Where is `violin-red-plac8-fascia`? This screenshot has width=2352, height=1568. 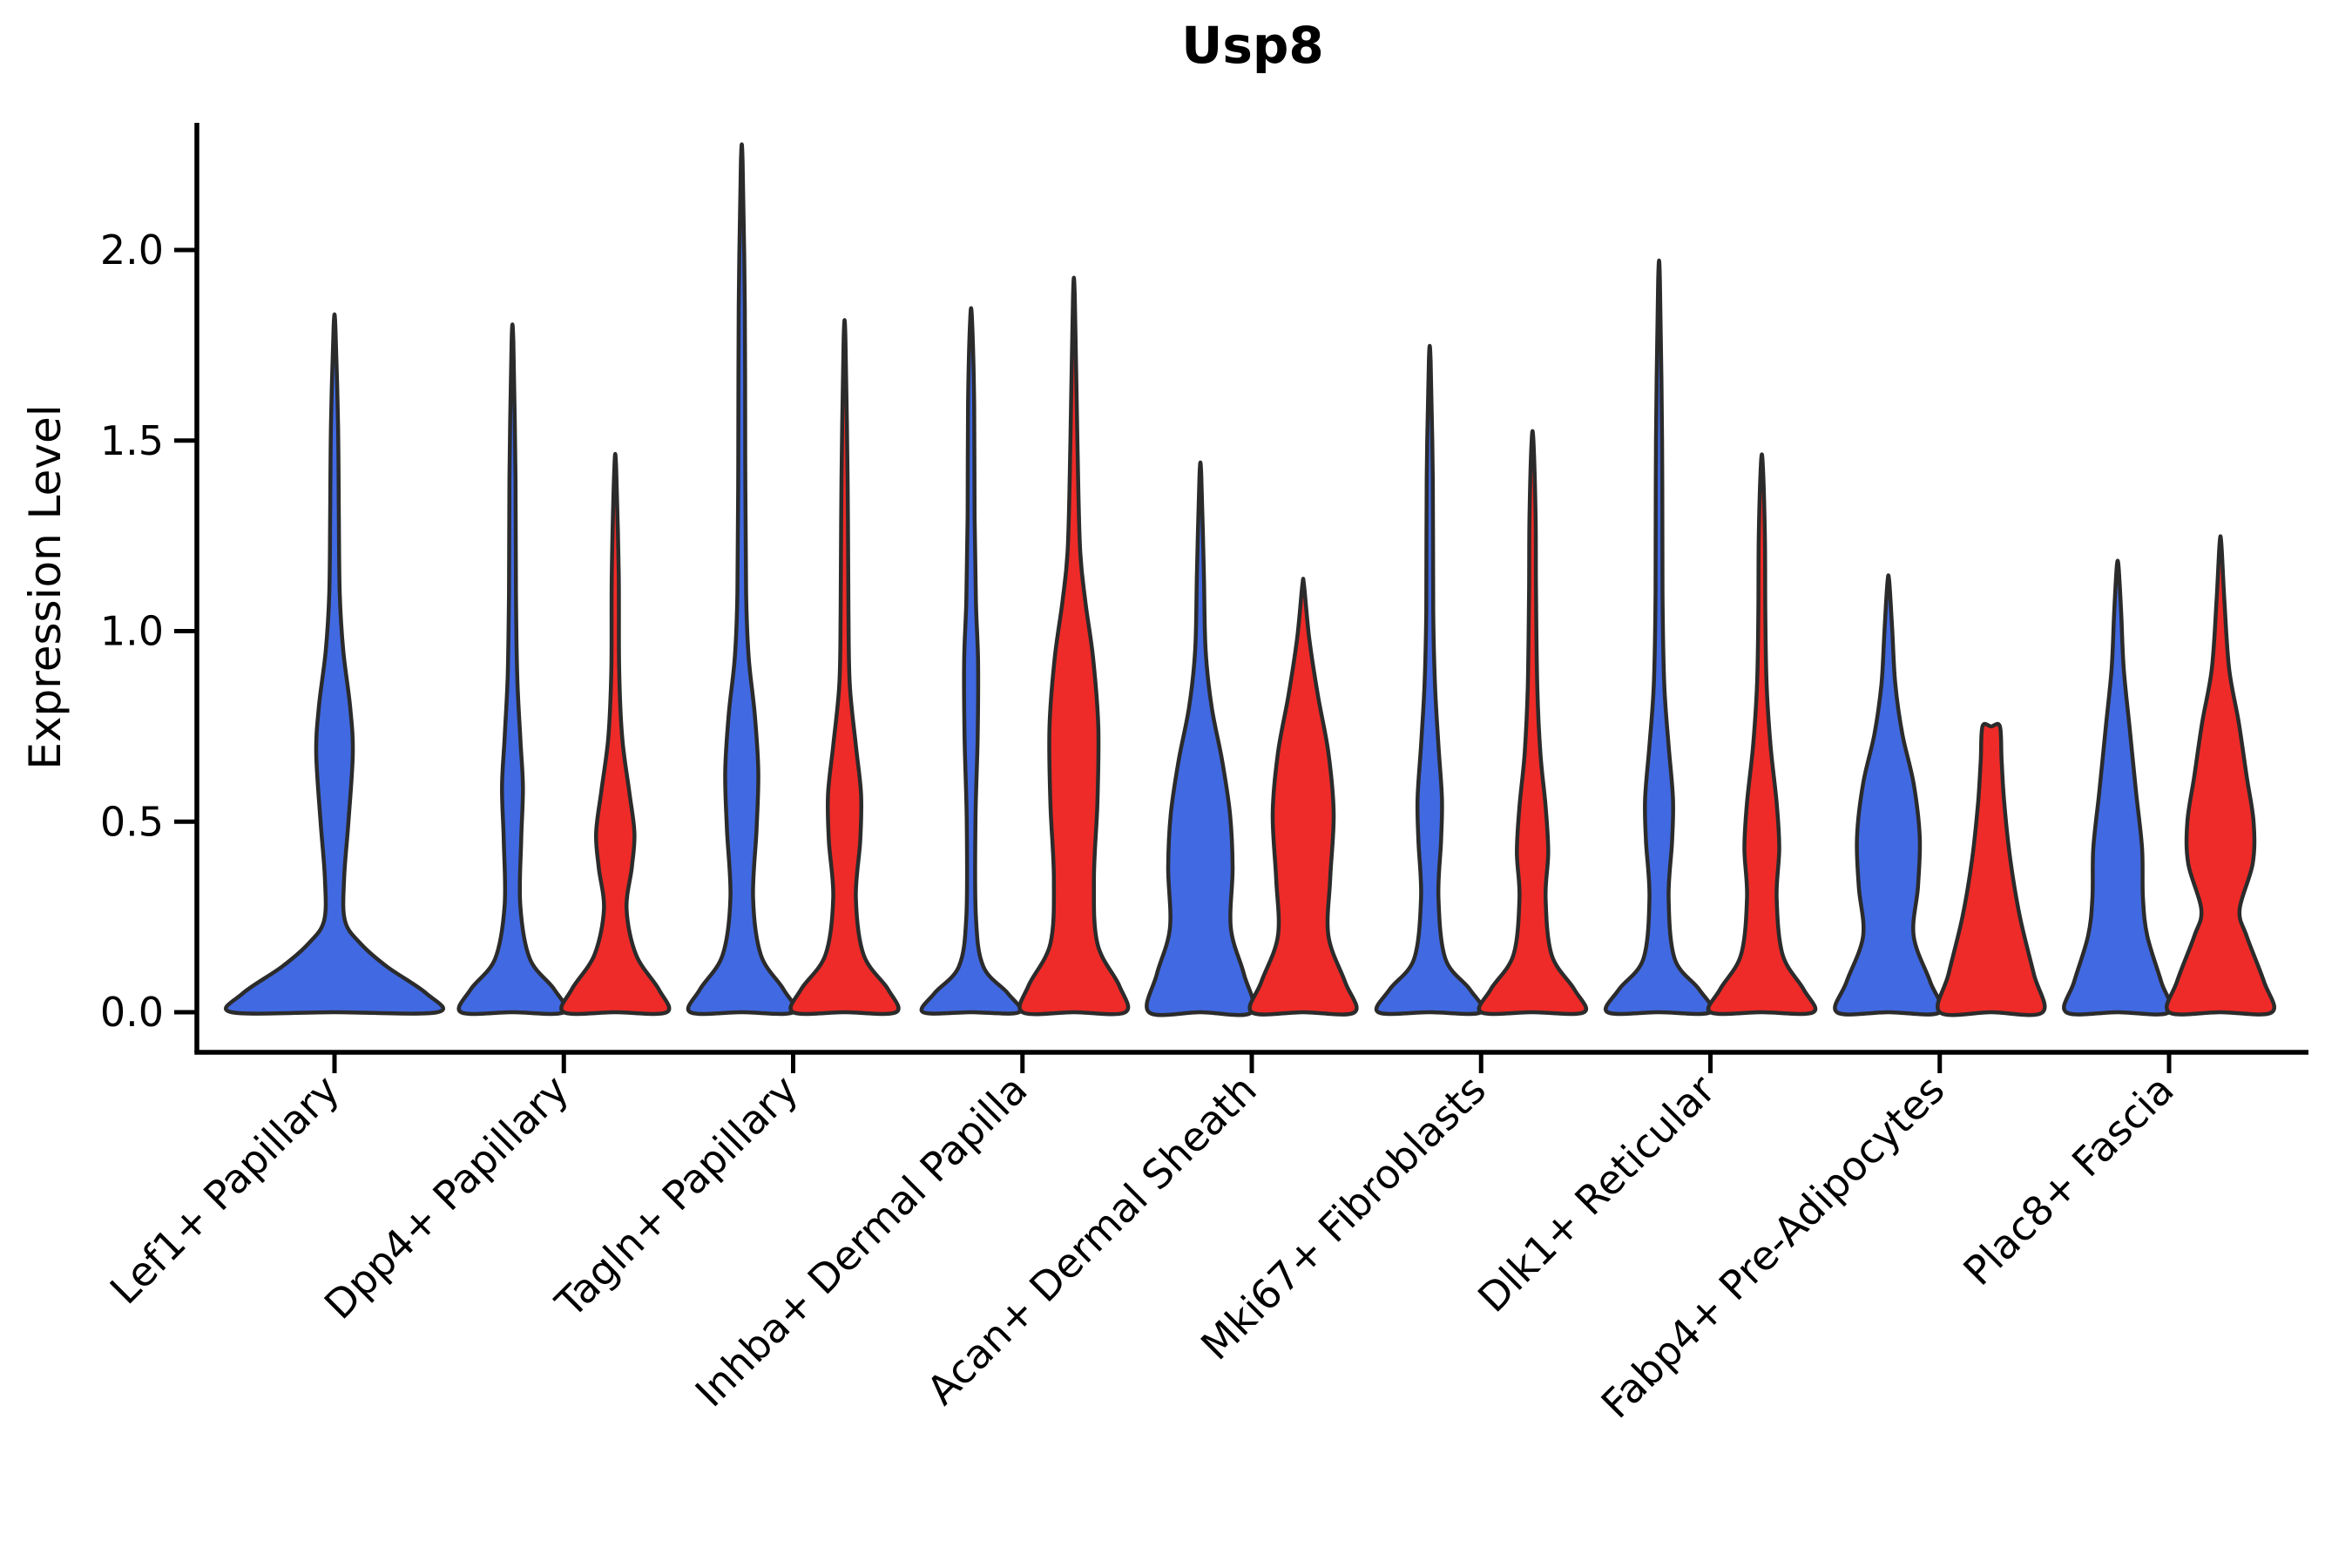
violin-red-plac8-fascia is located at coordinates (2220, 775).